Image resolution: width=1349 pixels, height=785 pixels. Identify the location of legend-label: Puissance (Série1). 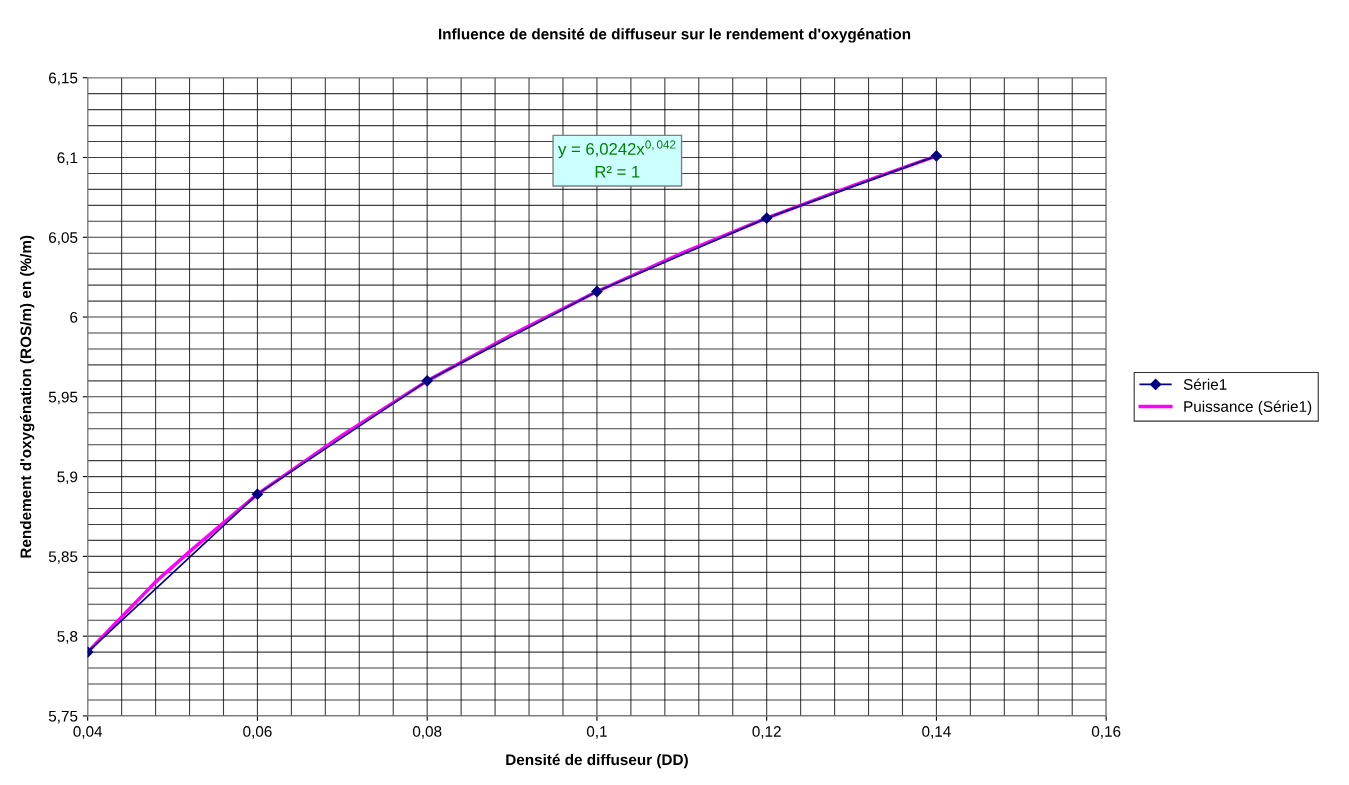
(1248, 407).